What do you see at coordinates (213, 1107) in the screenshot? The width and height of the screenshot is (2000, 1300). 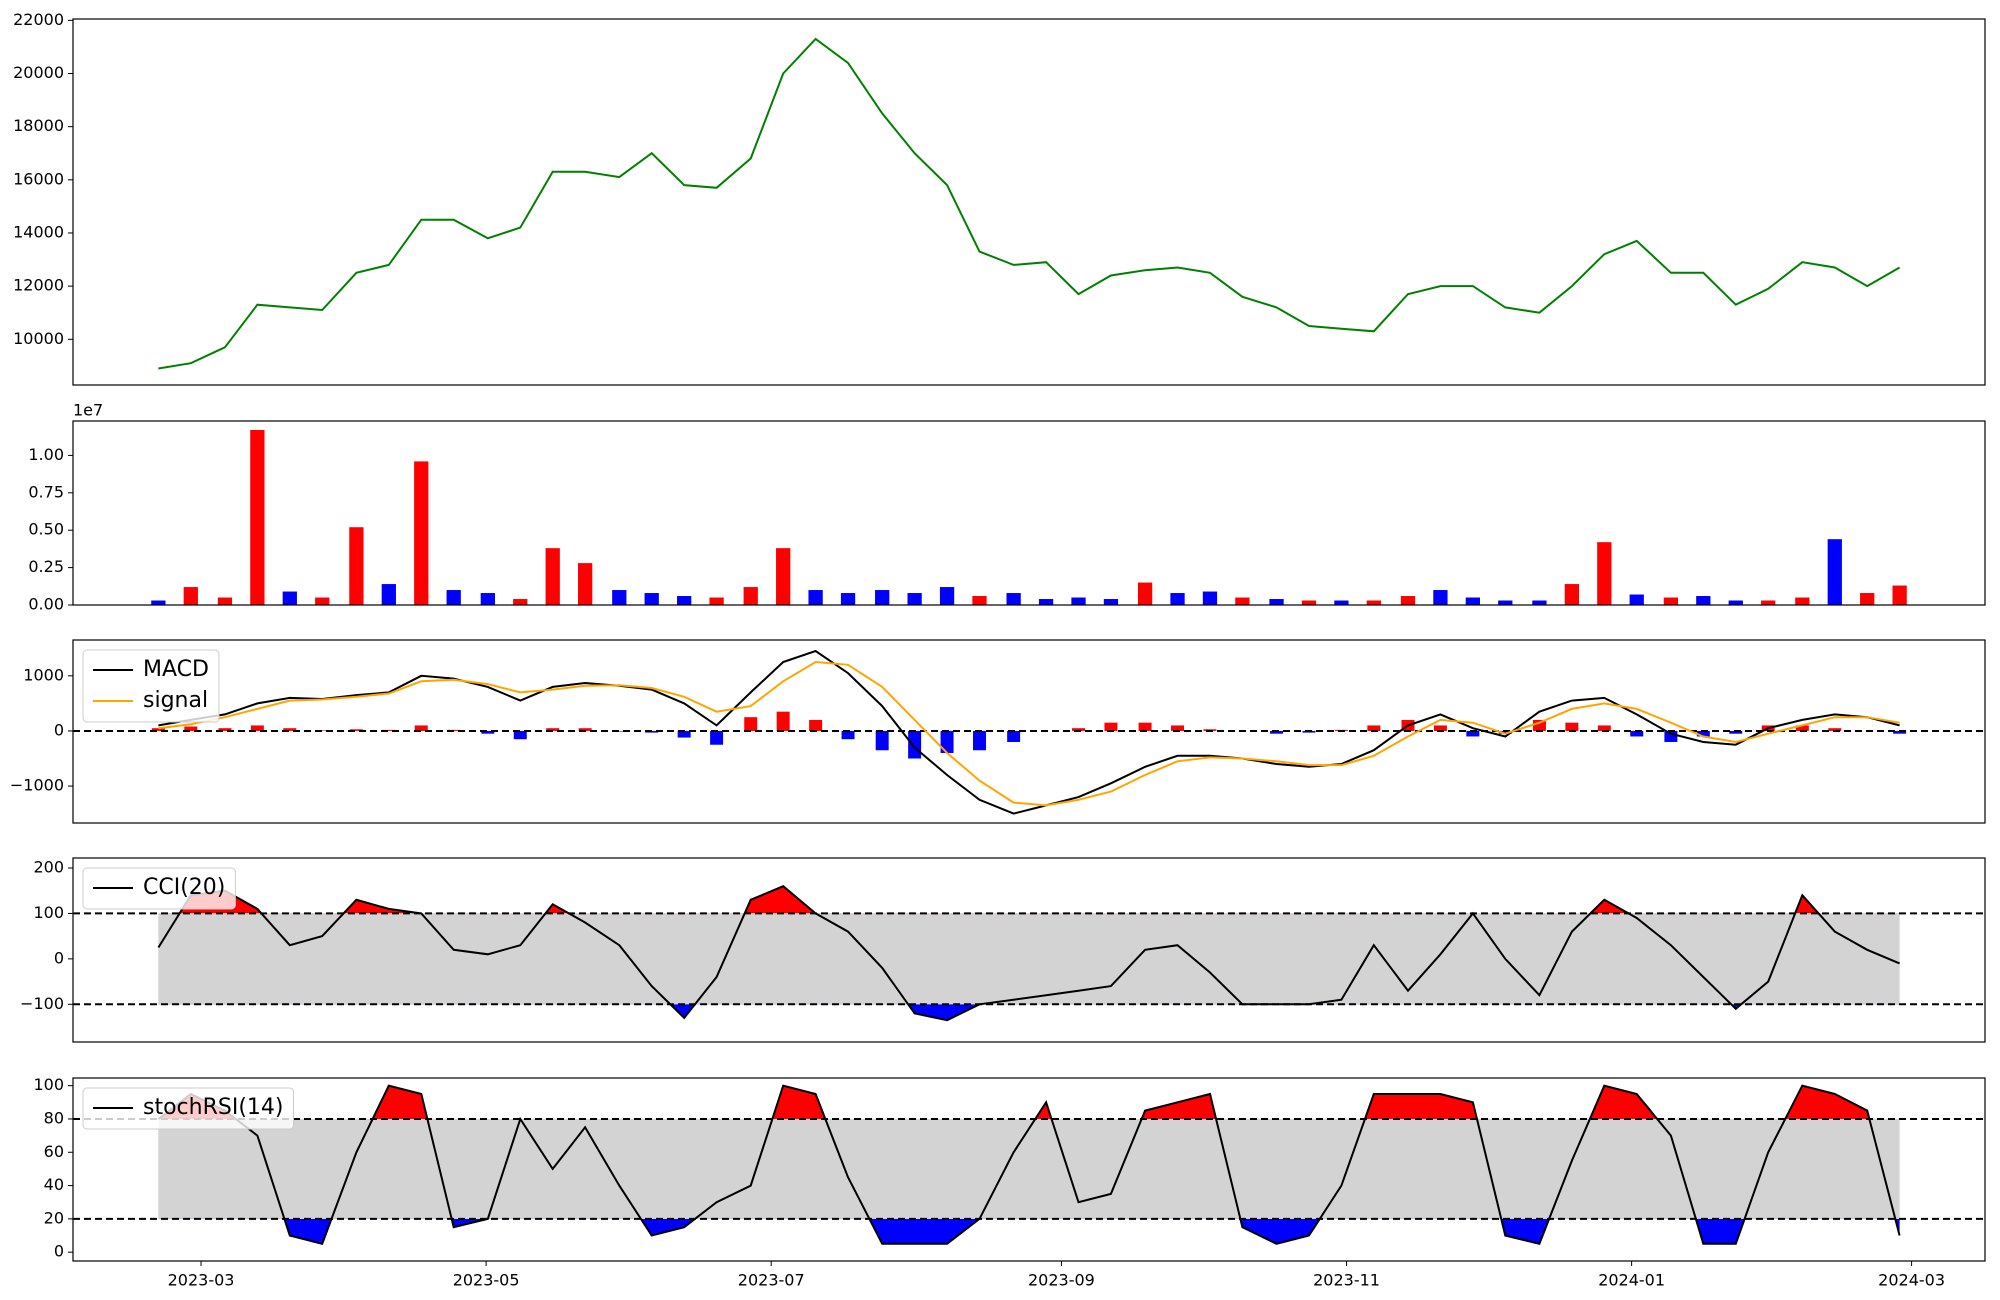 I see `legend-label: stochRSI(14)` at bounding box center [213, 1107].